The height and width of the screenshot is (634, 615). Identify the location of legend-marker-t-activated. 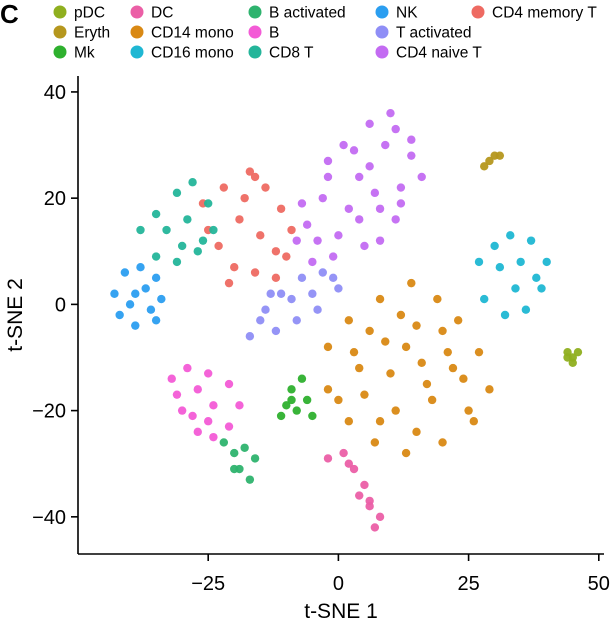
(382, 32).